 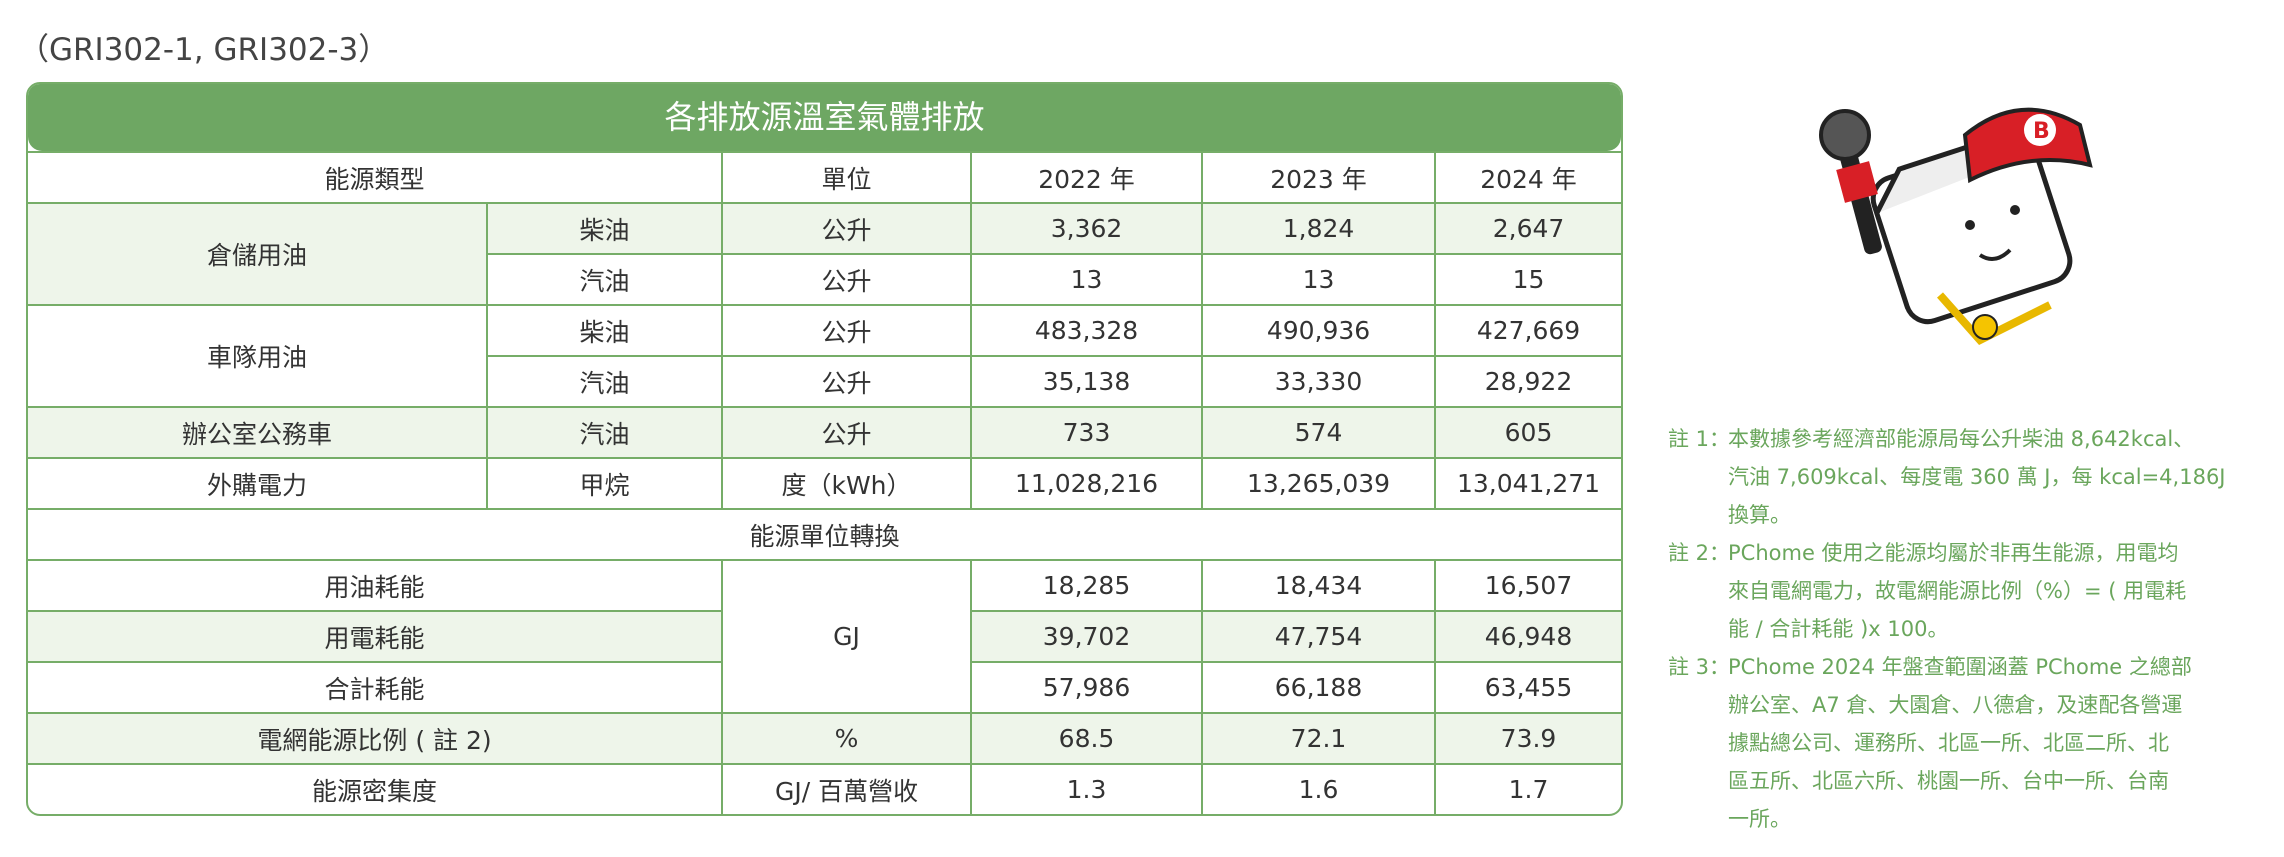 What do you see at coordinates (1087, 228) in the screenshot?
I see `value-cell: 3,362` at bounding box center [1087, 228].